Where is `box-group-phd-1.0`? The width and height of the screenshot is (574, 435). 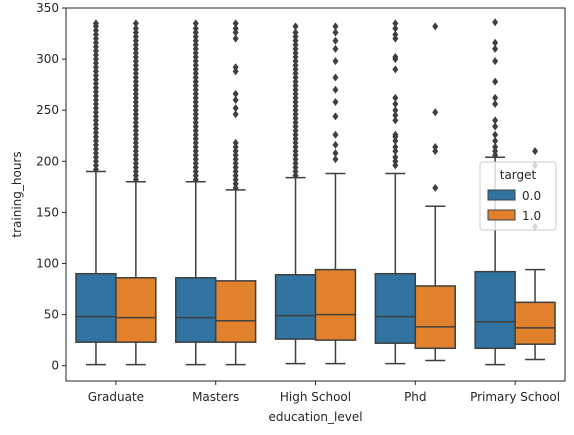
box-group-phd-1.0 is located at coordinates (435, 192).